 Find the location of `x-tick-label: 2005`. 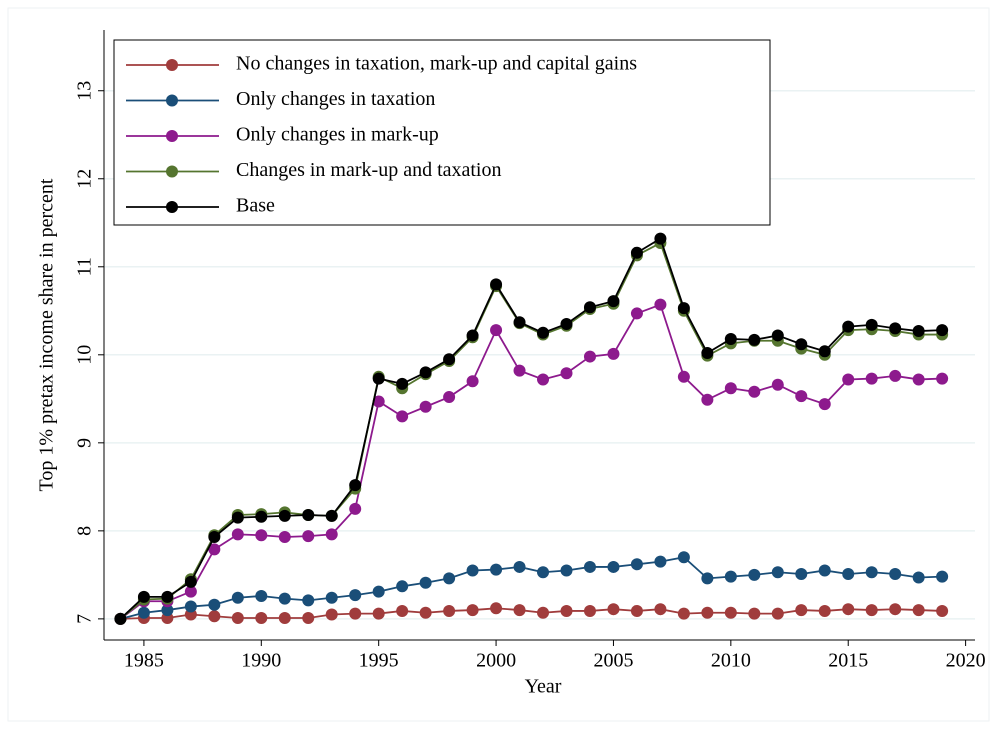

x-tick-label: 2005 is located at coordinates (613, 661).